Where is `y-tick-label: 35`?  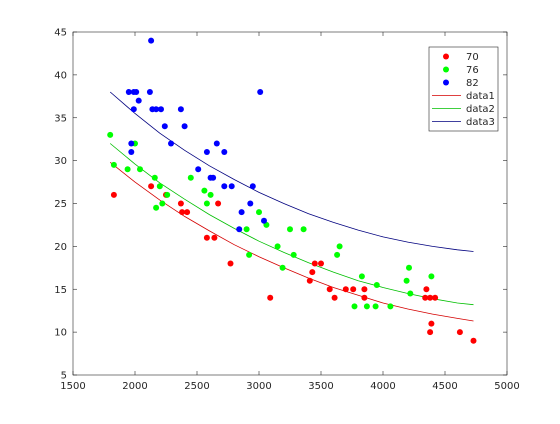
y-tick-label: 35 is located at coordinates (60, 118).